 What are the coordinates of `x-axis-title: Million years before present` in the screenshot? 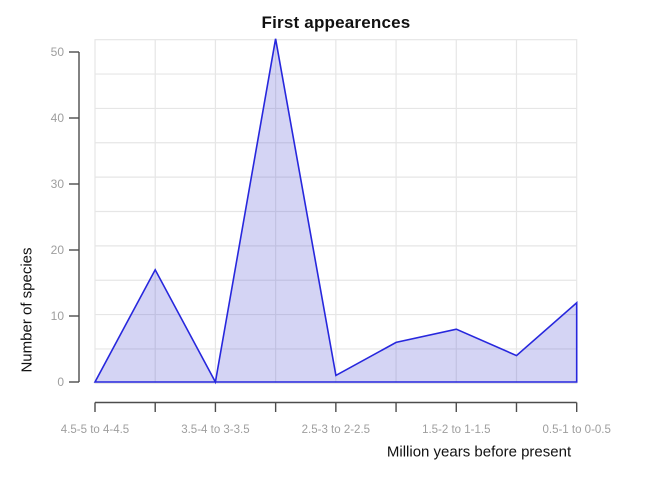 It's located at (479, 452).